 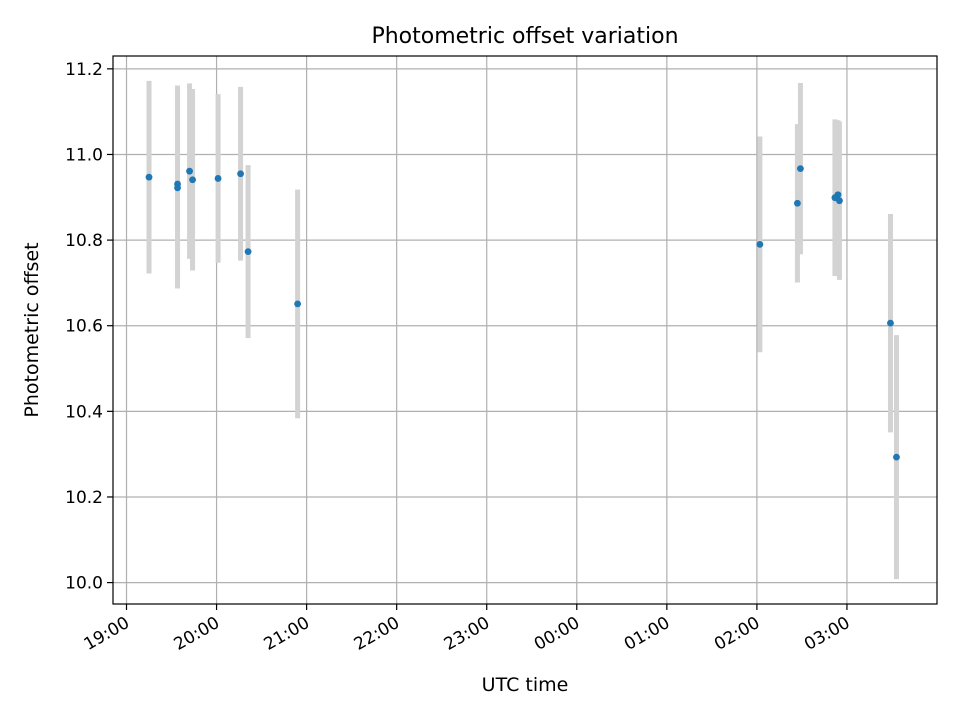 I want to click on y-tick-label: 11.2, so click(x=84, y=70).